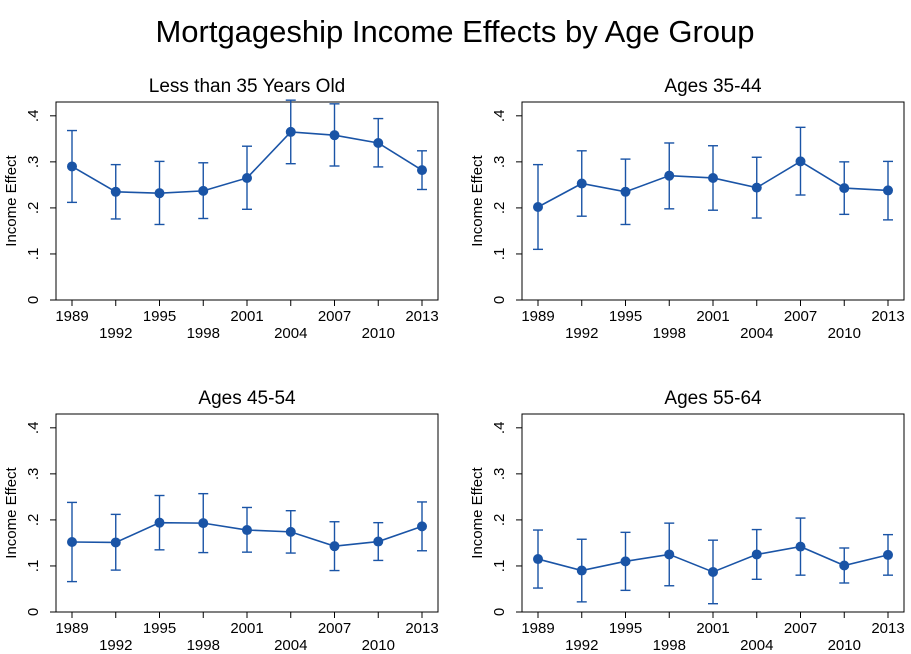  What do you see at coordinates (713, 398) in the screenshot?
I see `panel-title: Ages 55-64` at bounding box center [713, 398].